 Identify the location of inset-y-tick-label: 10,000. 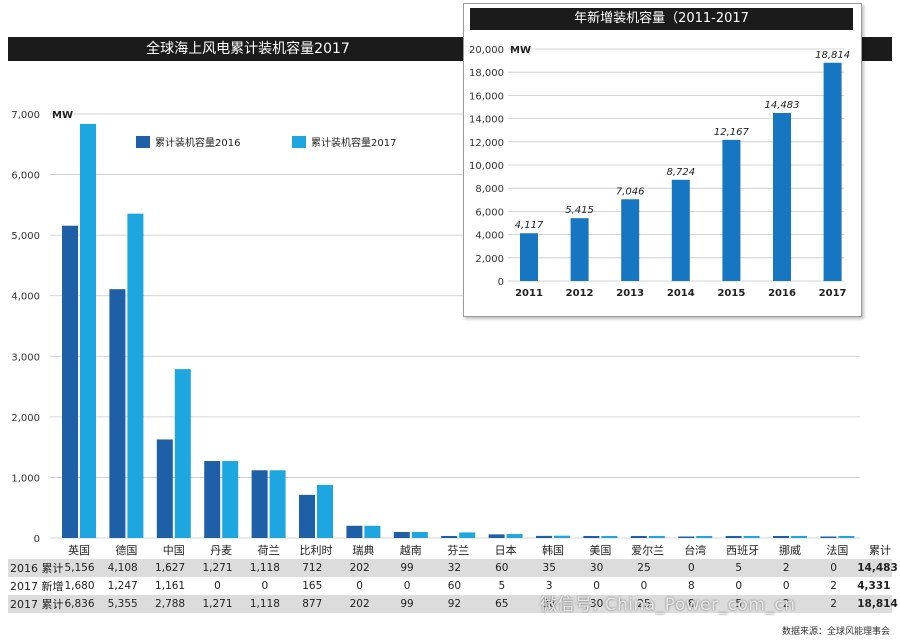
(486, 166).